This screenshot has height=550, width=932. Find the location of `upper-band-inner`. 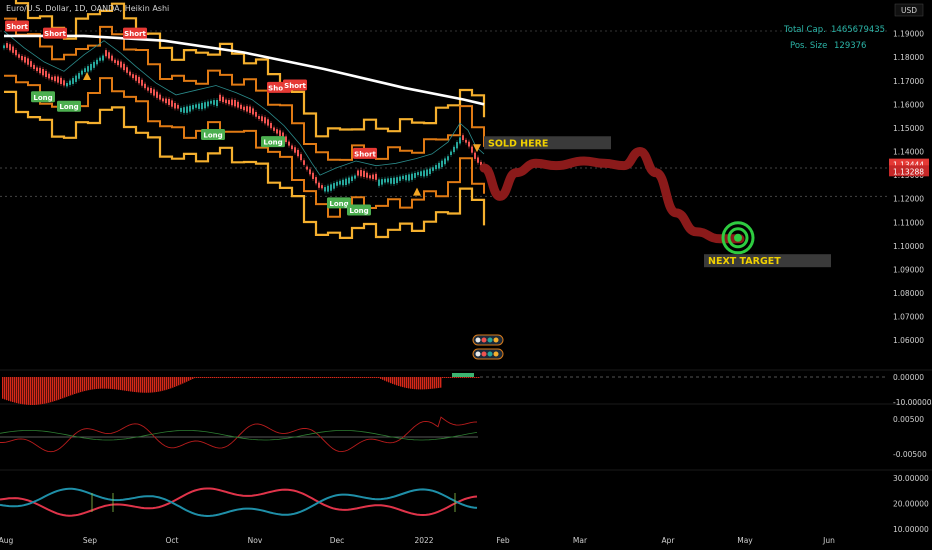

upper-band-inner is located at coordinates (244, 89).